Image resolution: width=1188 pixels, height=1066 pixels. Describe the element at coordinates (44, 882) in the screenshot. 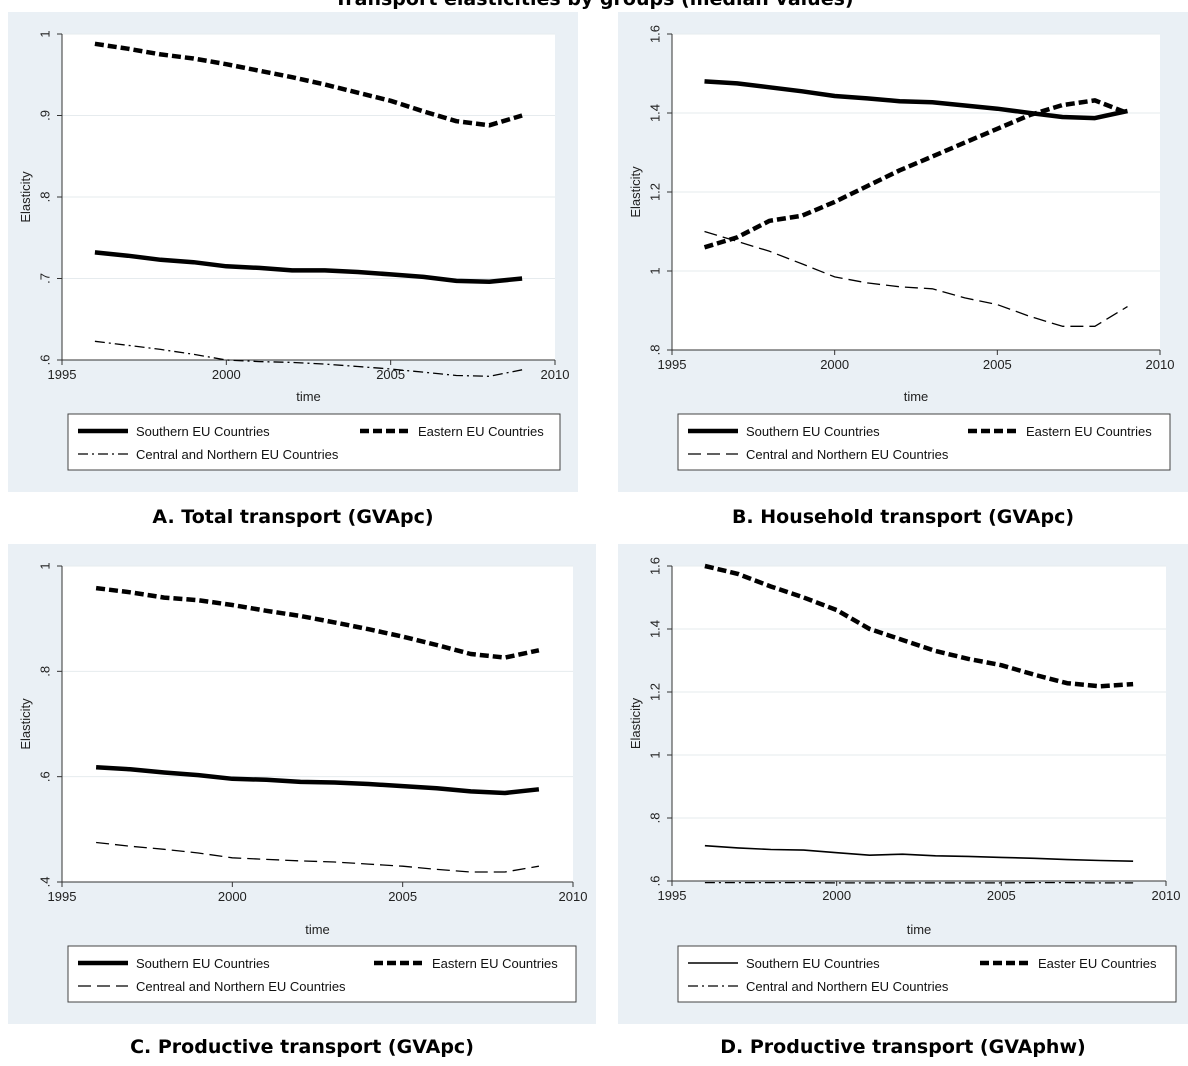

I see `y-tick-label: .4` at that location.